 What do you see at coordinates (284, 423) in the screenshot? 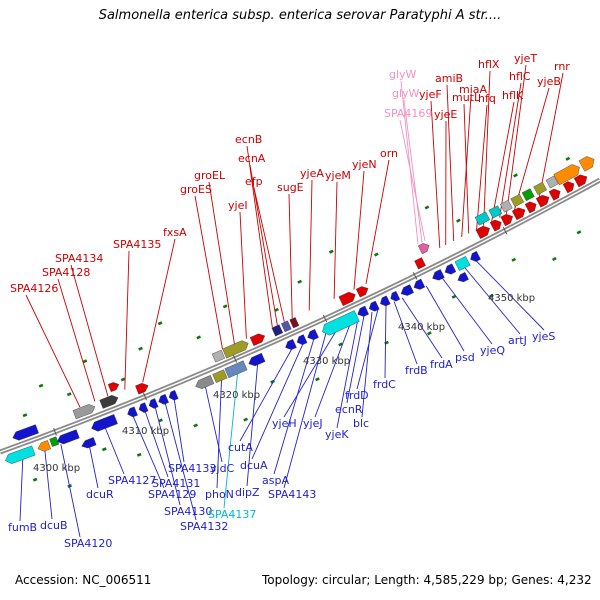
I see `gene-label: yjeH` at bounding box center [284, 423].